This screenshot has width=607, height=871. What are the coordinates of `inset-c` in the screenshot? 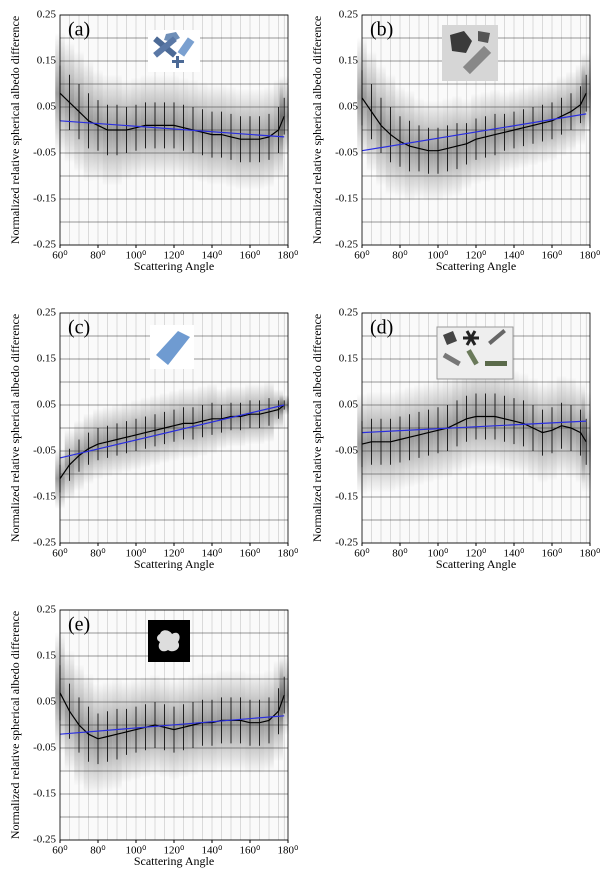 It's located at (172, 347).